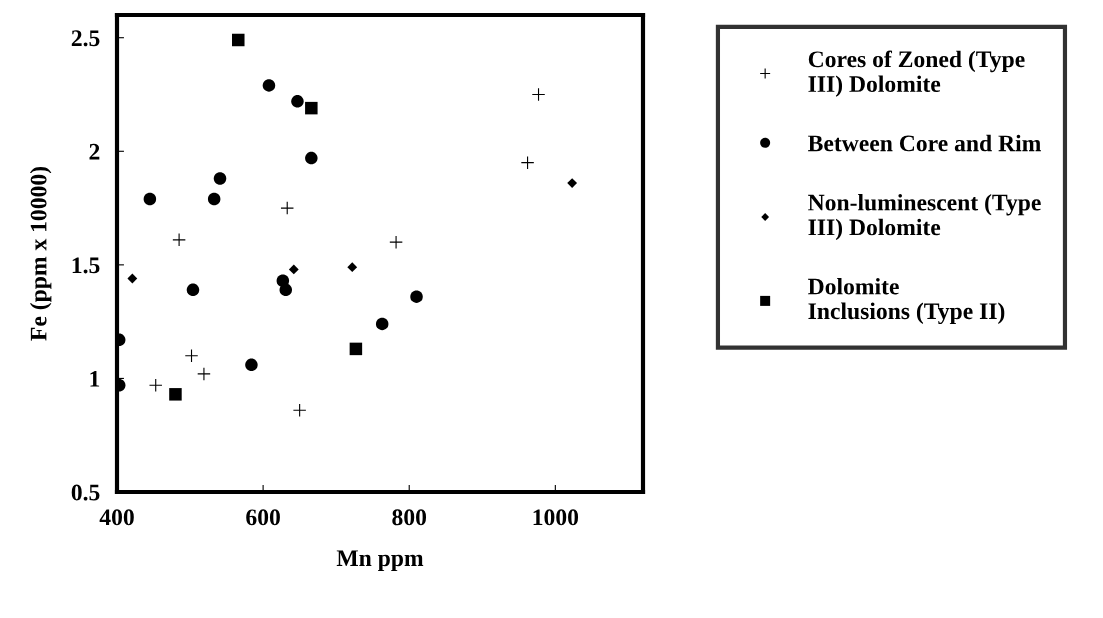 Image resolution: width=1103 pixels, height=618 pixels. Describe the element at coordinates (263, 517) in the screenshot. I see `x-tick-label: 600` at that location.